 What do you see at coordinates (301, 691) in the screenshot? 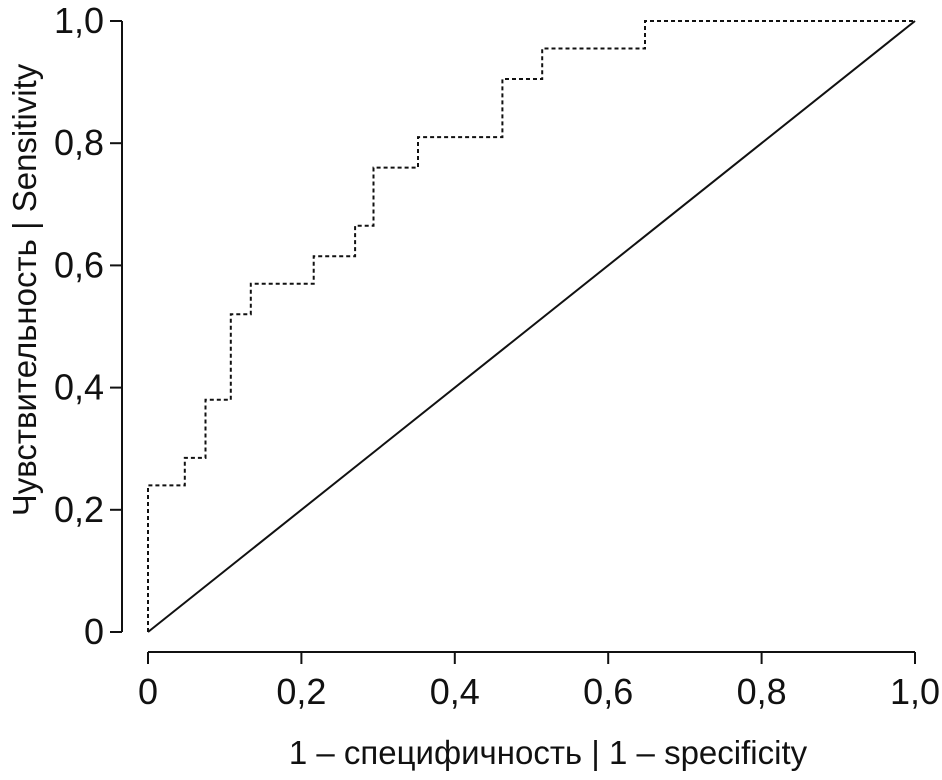
I see `x-tick-label: 0,2` at bounding box center [301, 691].